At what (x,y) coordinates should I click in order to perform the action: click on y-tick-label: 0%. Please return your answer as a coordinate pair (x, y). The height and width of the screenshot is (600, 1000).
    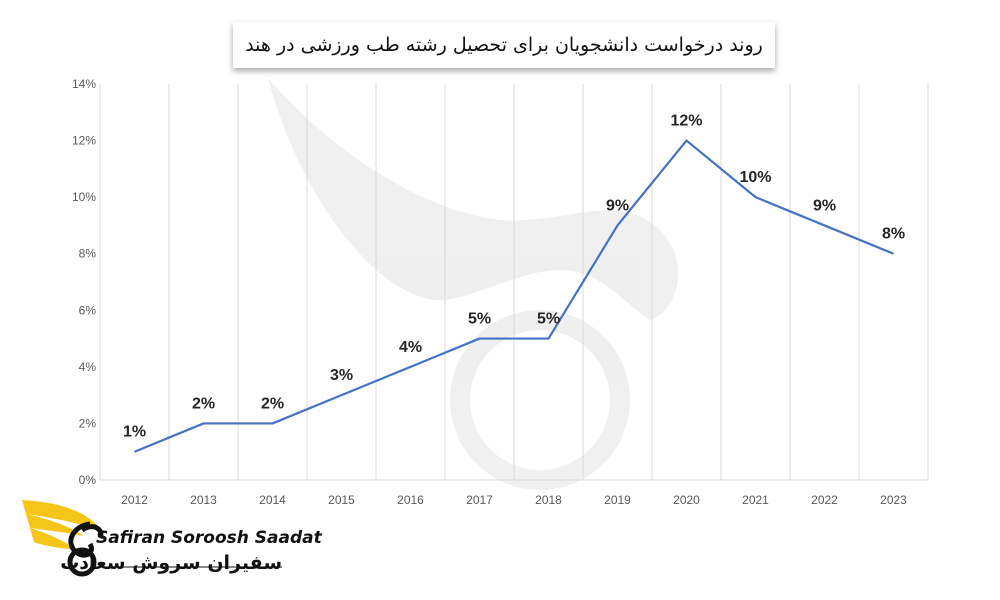
    Looking at the image, I should click on (88, 480).